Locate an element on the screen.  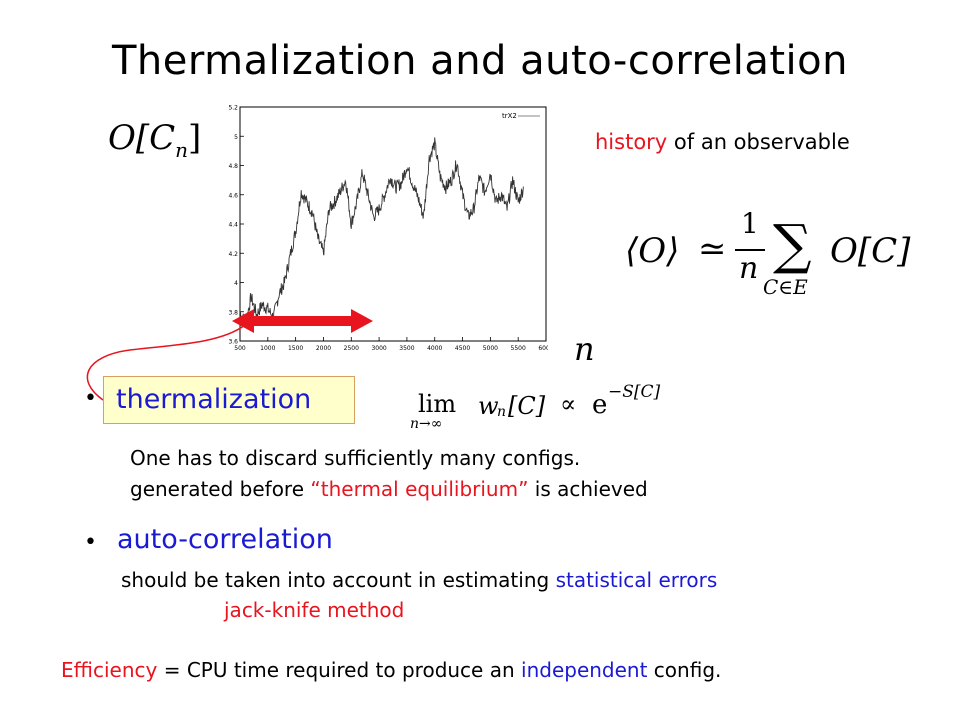
y-tick-label: 3.6 is located at coordinates (233, 342).